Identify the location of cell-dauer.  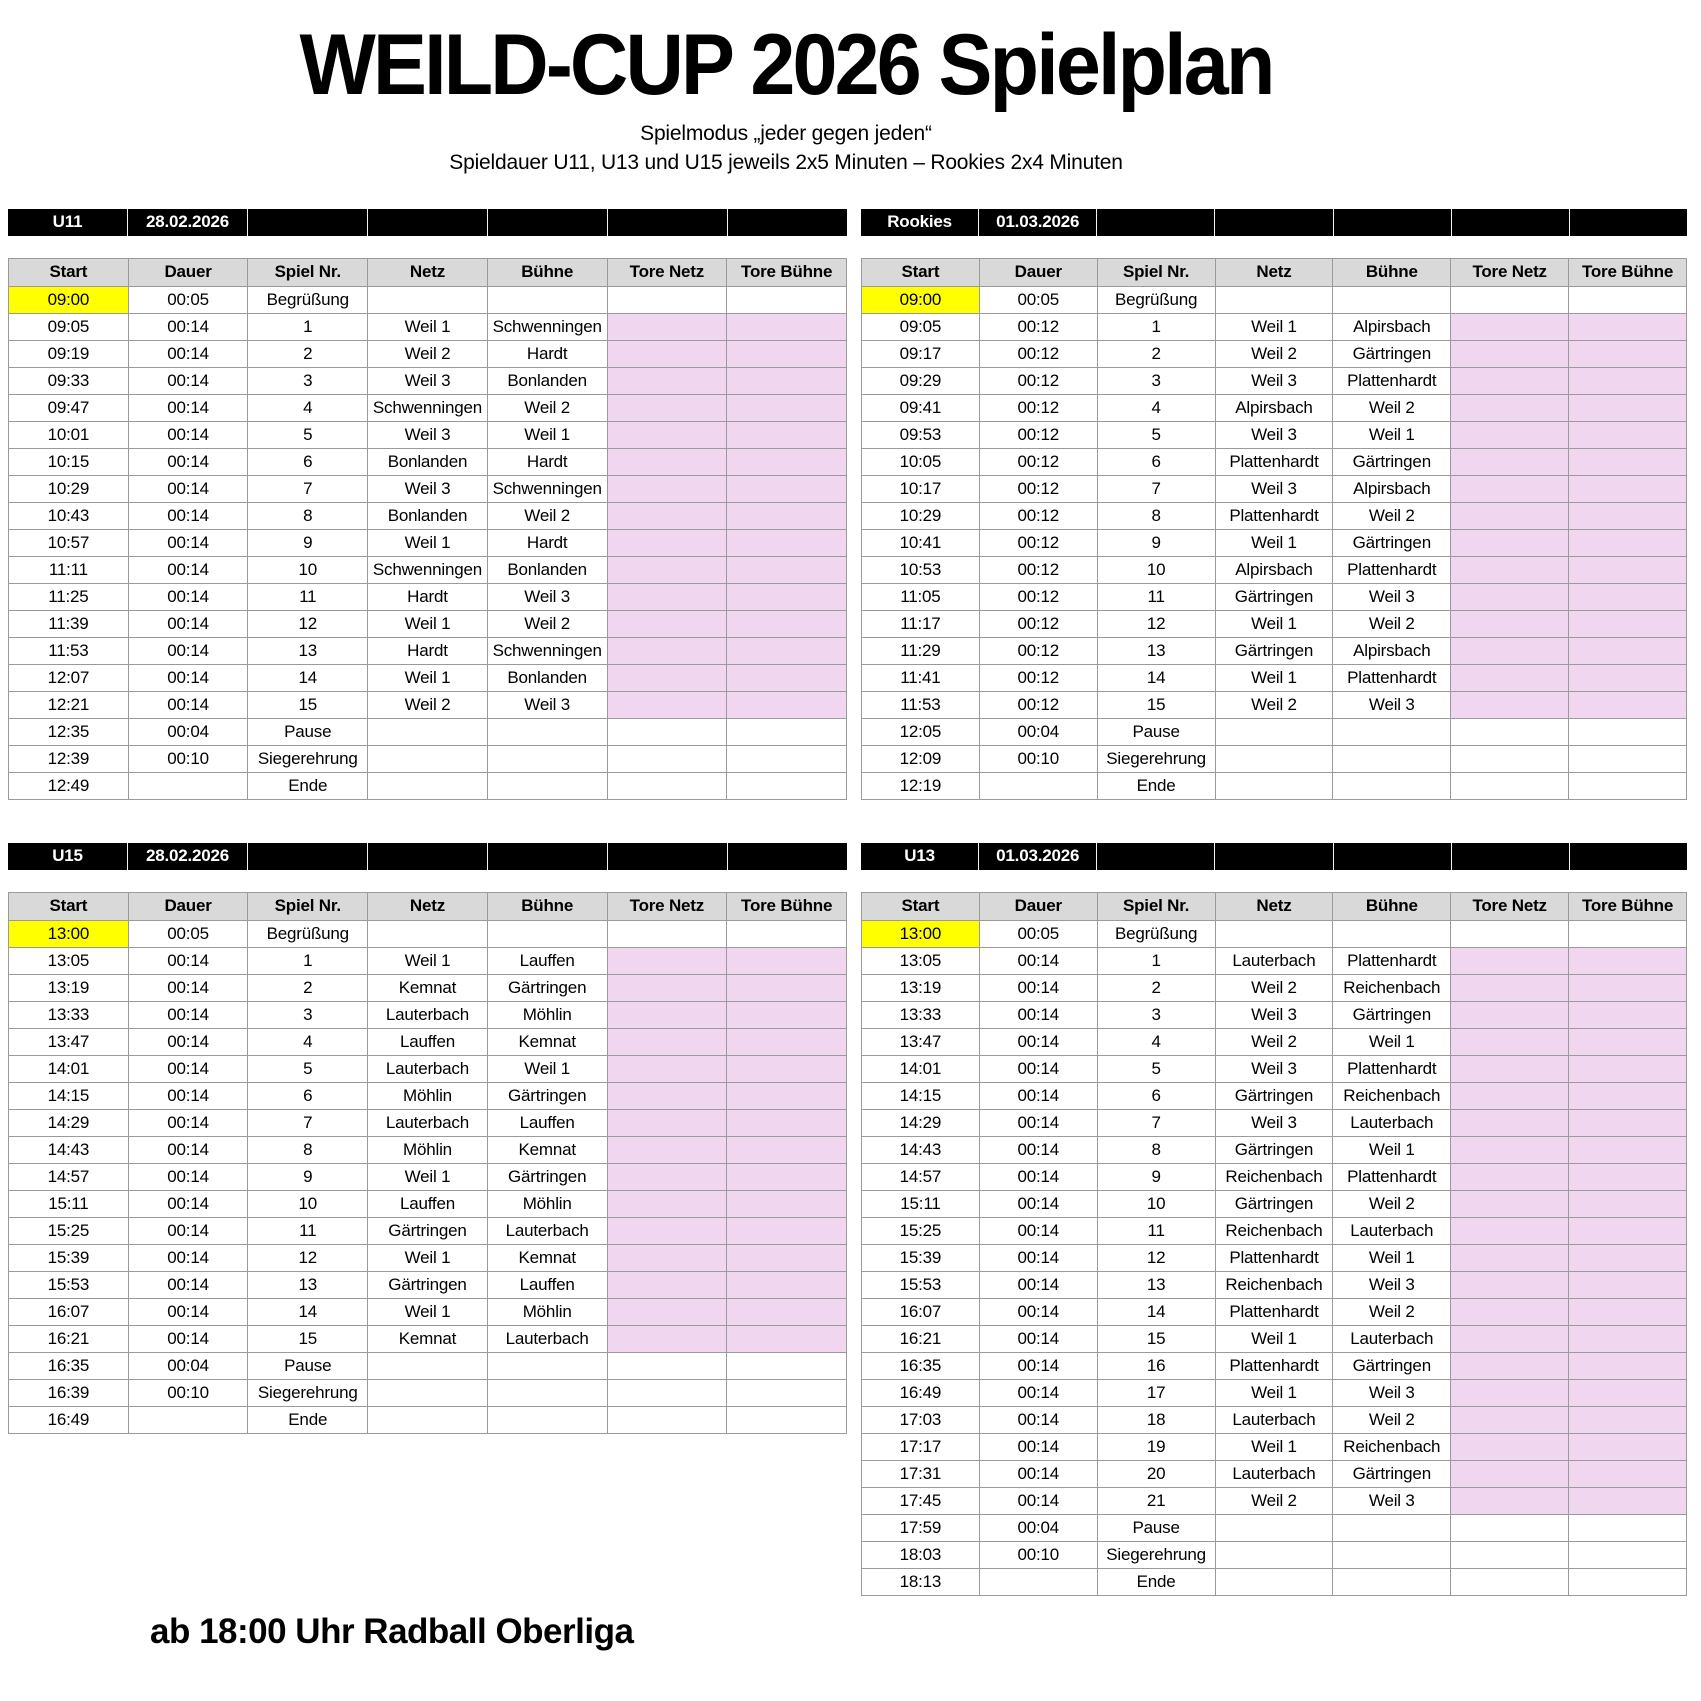
(188, 1419).